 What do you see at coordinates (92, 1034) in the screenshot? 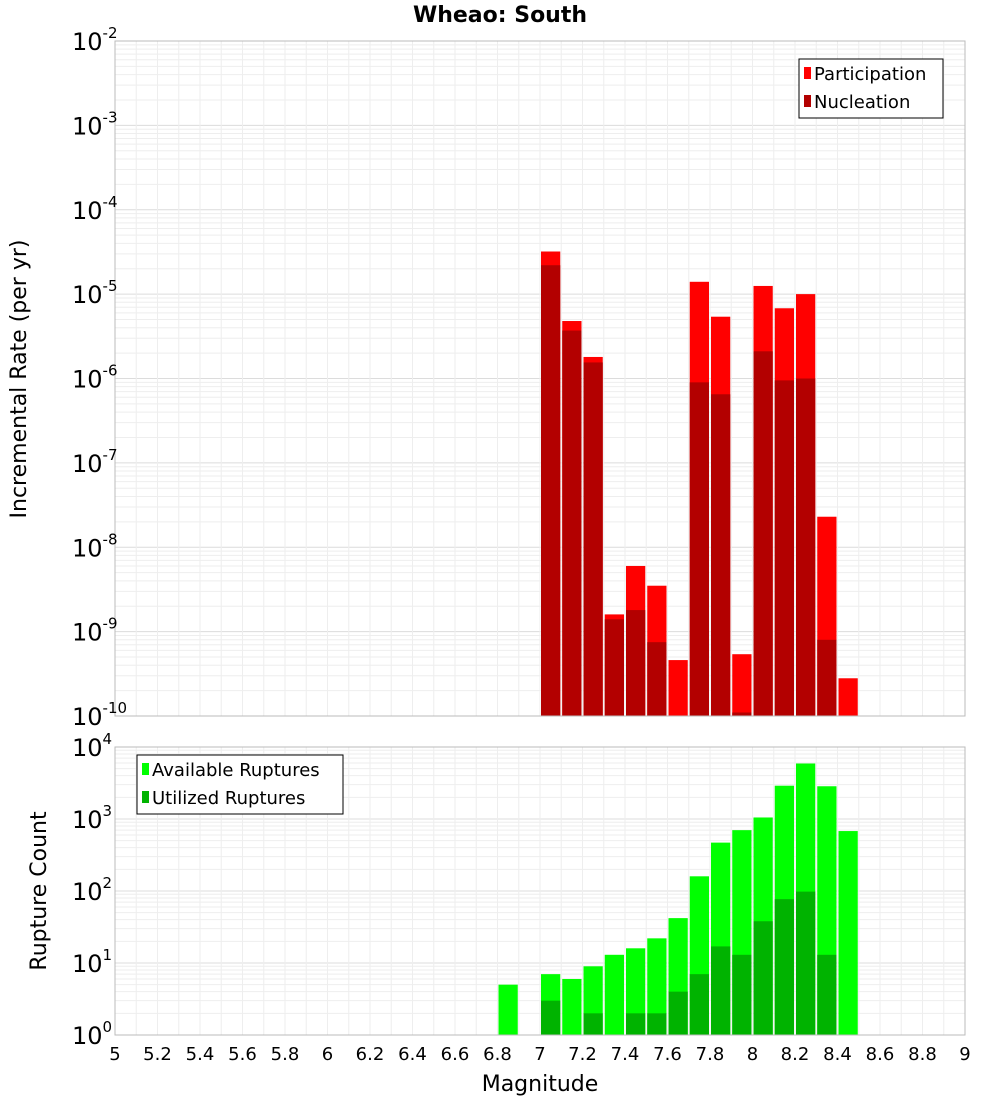
I see `count-y-tick-label: 10⁰` at bounding box center [92, 1034].